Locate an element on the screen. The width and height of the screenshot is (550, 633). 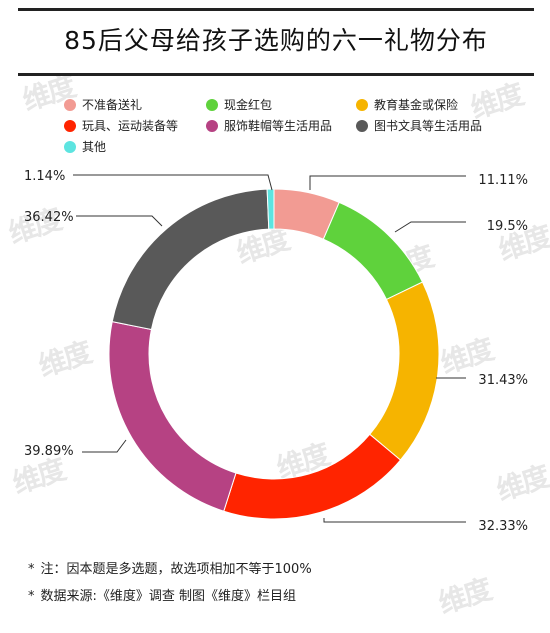
legend-item: 服饰鞋帽等生活用品 is located at coordinates (269, 125).